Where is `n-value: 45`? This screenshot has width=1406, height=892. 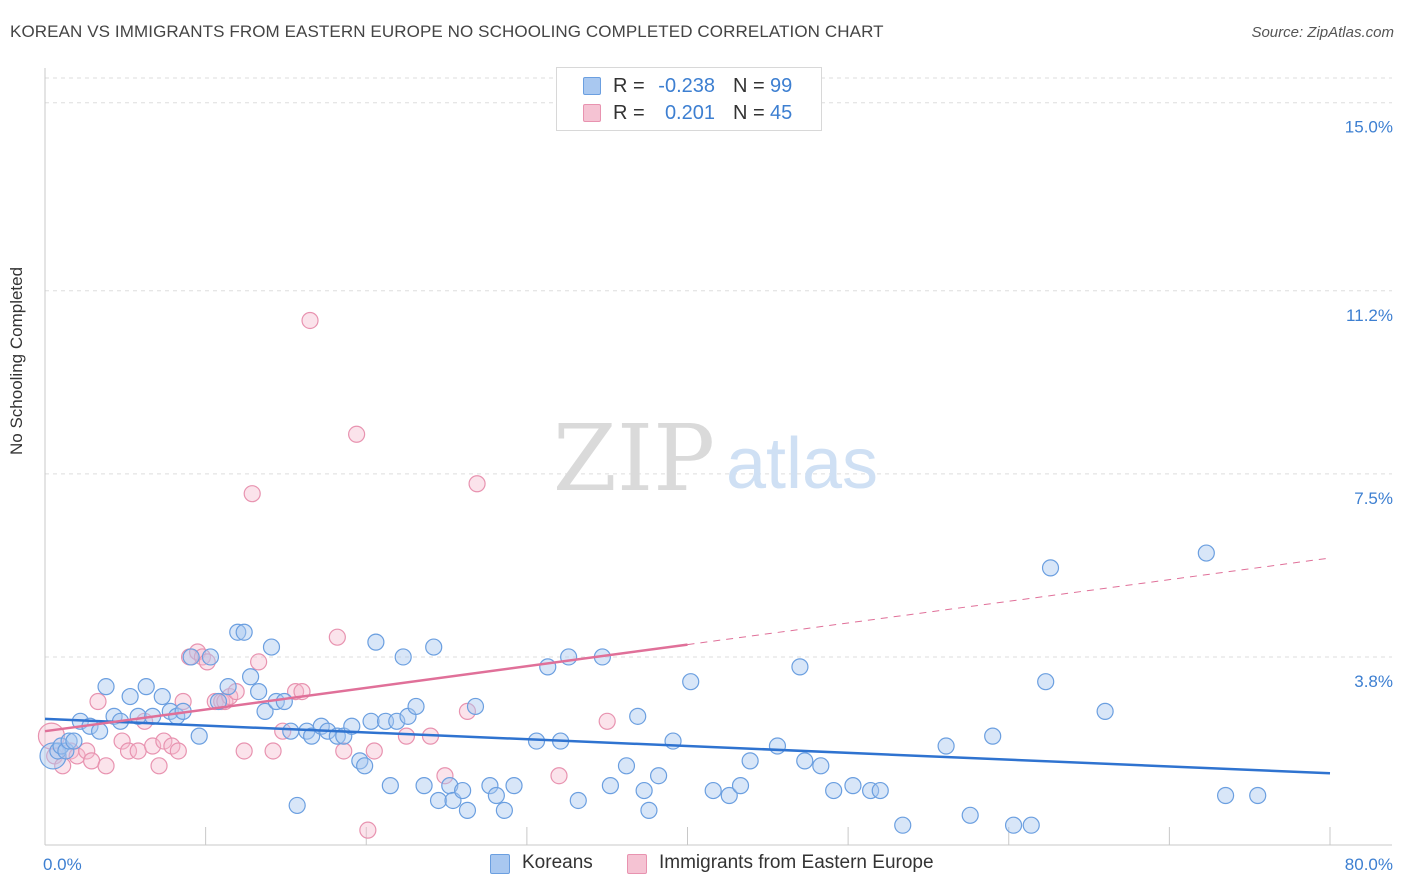
n-value: 45 is located at coordinates (781, 113).